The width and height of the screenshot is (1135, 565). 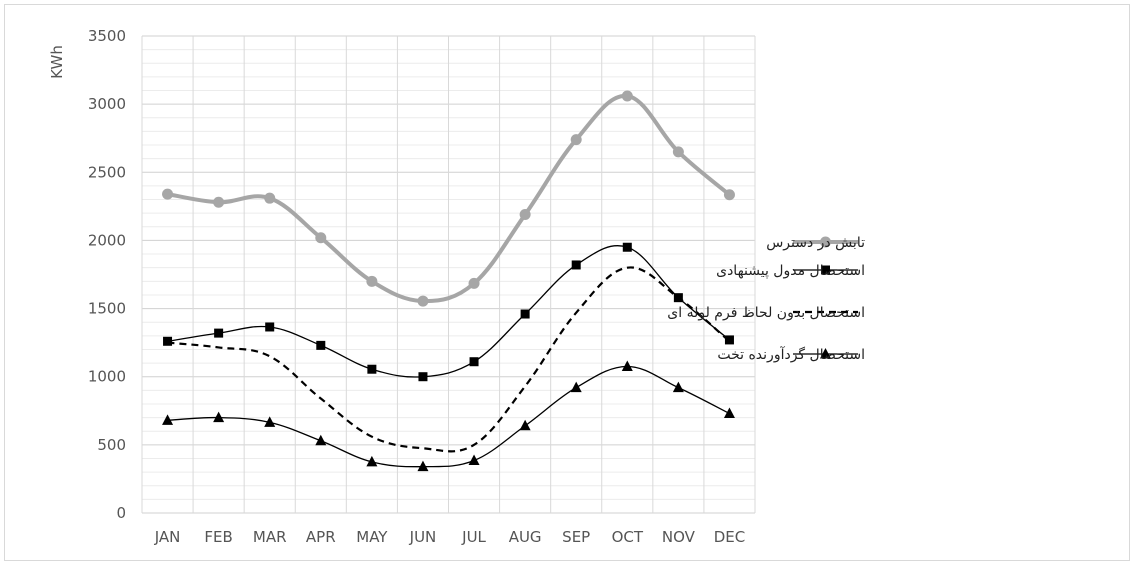 I want to click on x-axis-ticks: JAN FEB MAR APR MAY JUN JUL AUG SEP OCT NOV DEC, so click(x=450, y=537).